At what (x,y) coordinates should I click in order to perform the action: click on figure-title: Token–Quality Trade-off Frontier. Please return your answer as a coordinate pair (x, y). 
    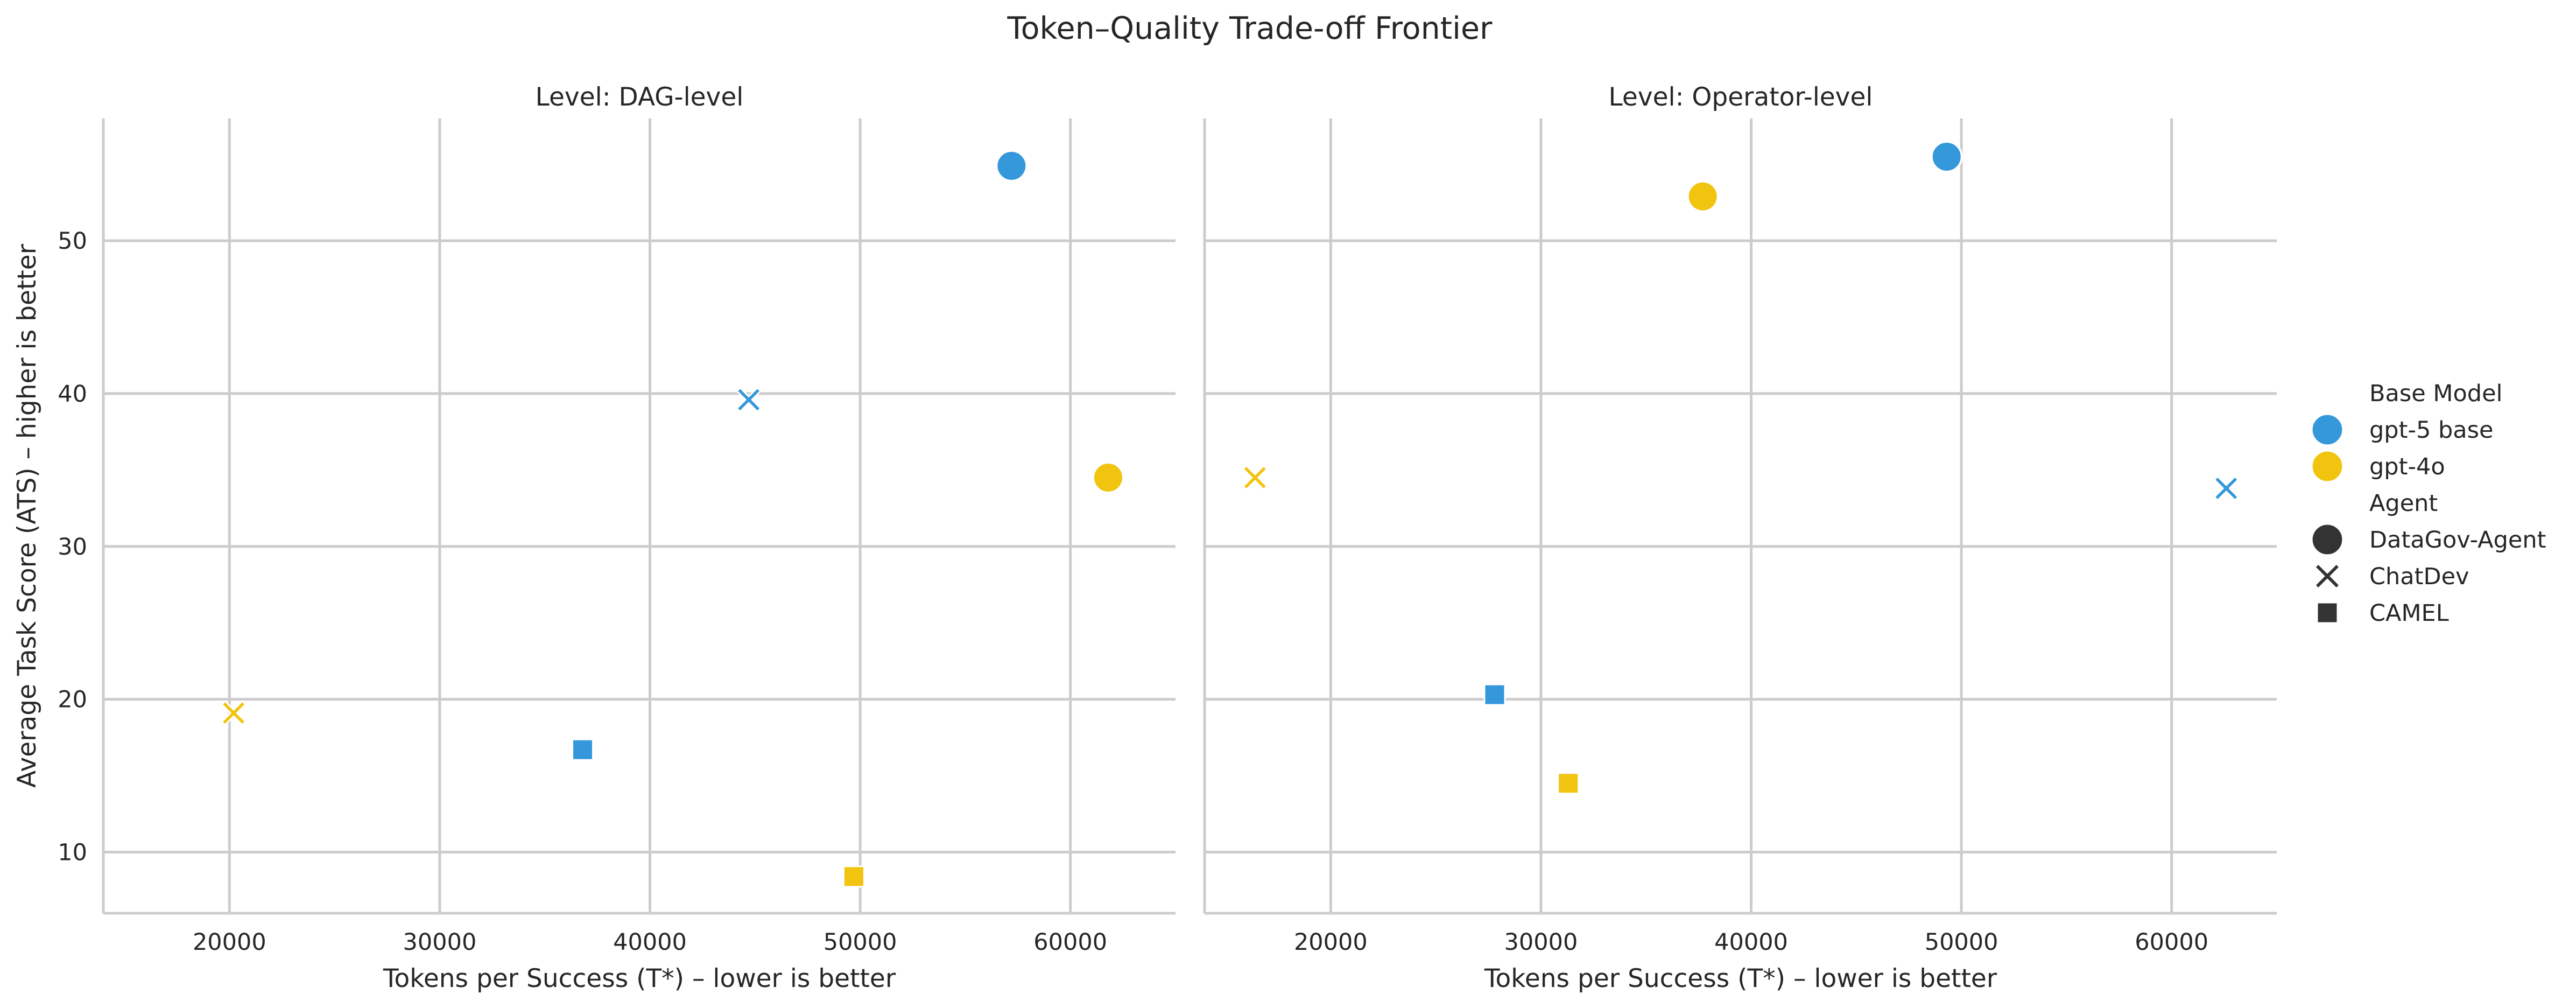
    Looking at the image, I should click on (1250, 28).